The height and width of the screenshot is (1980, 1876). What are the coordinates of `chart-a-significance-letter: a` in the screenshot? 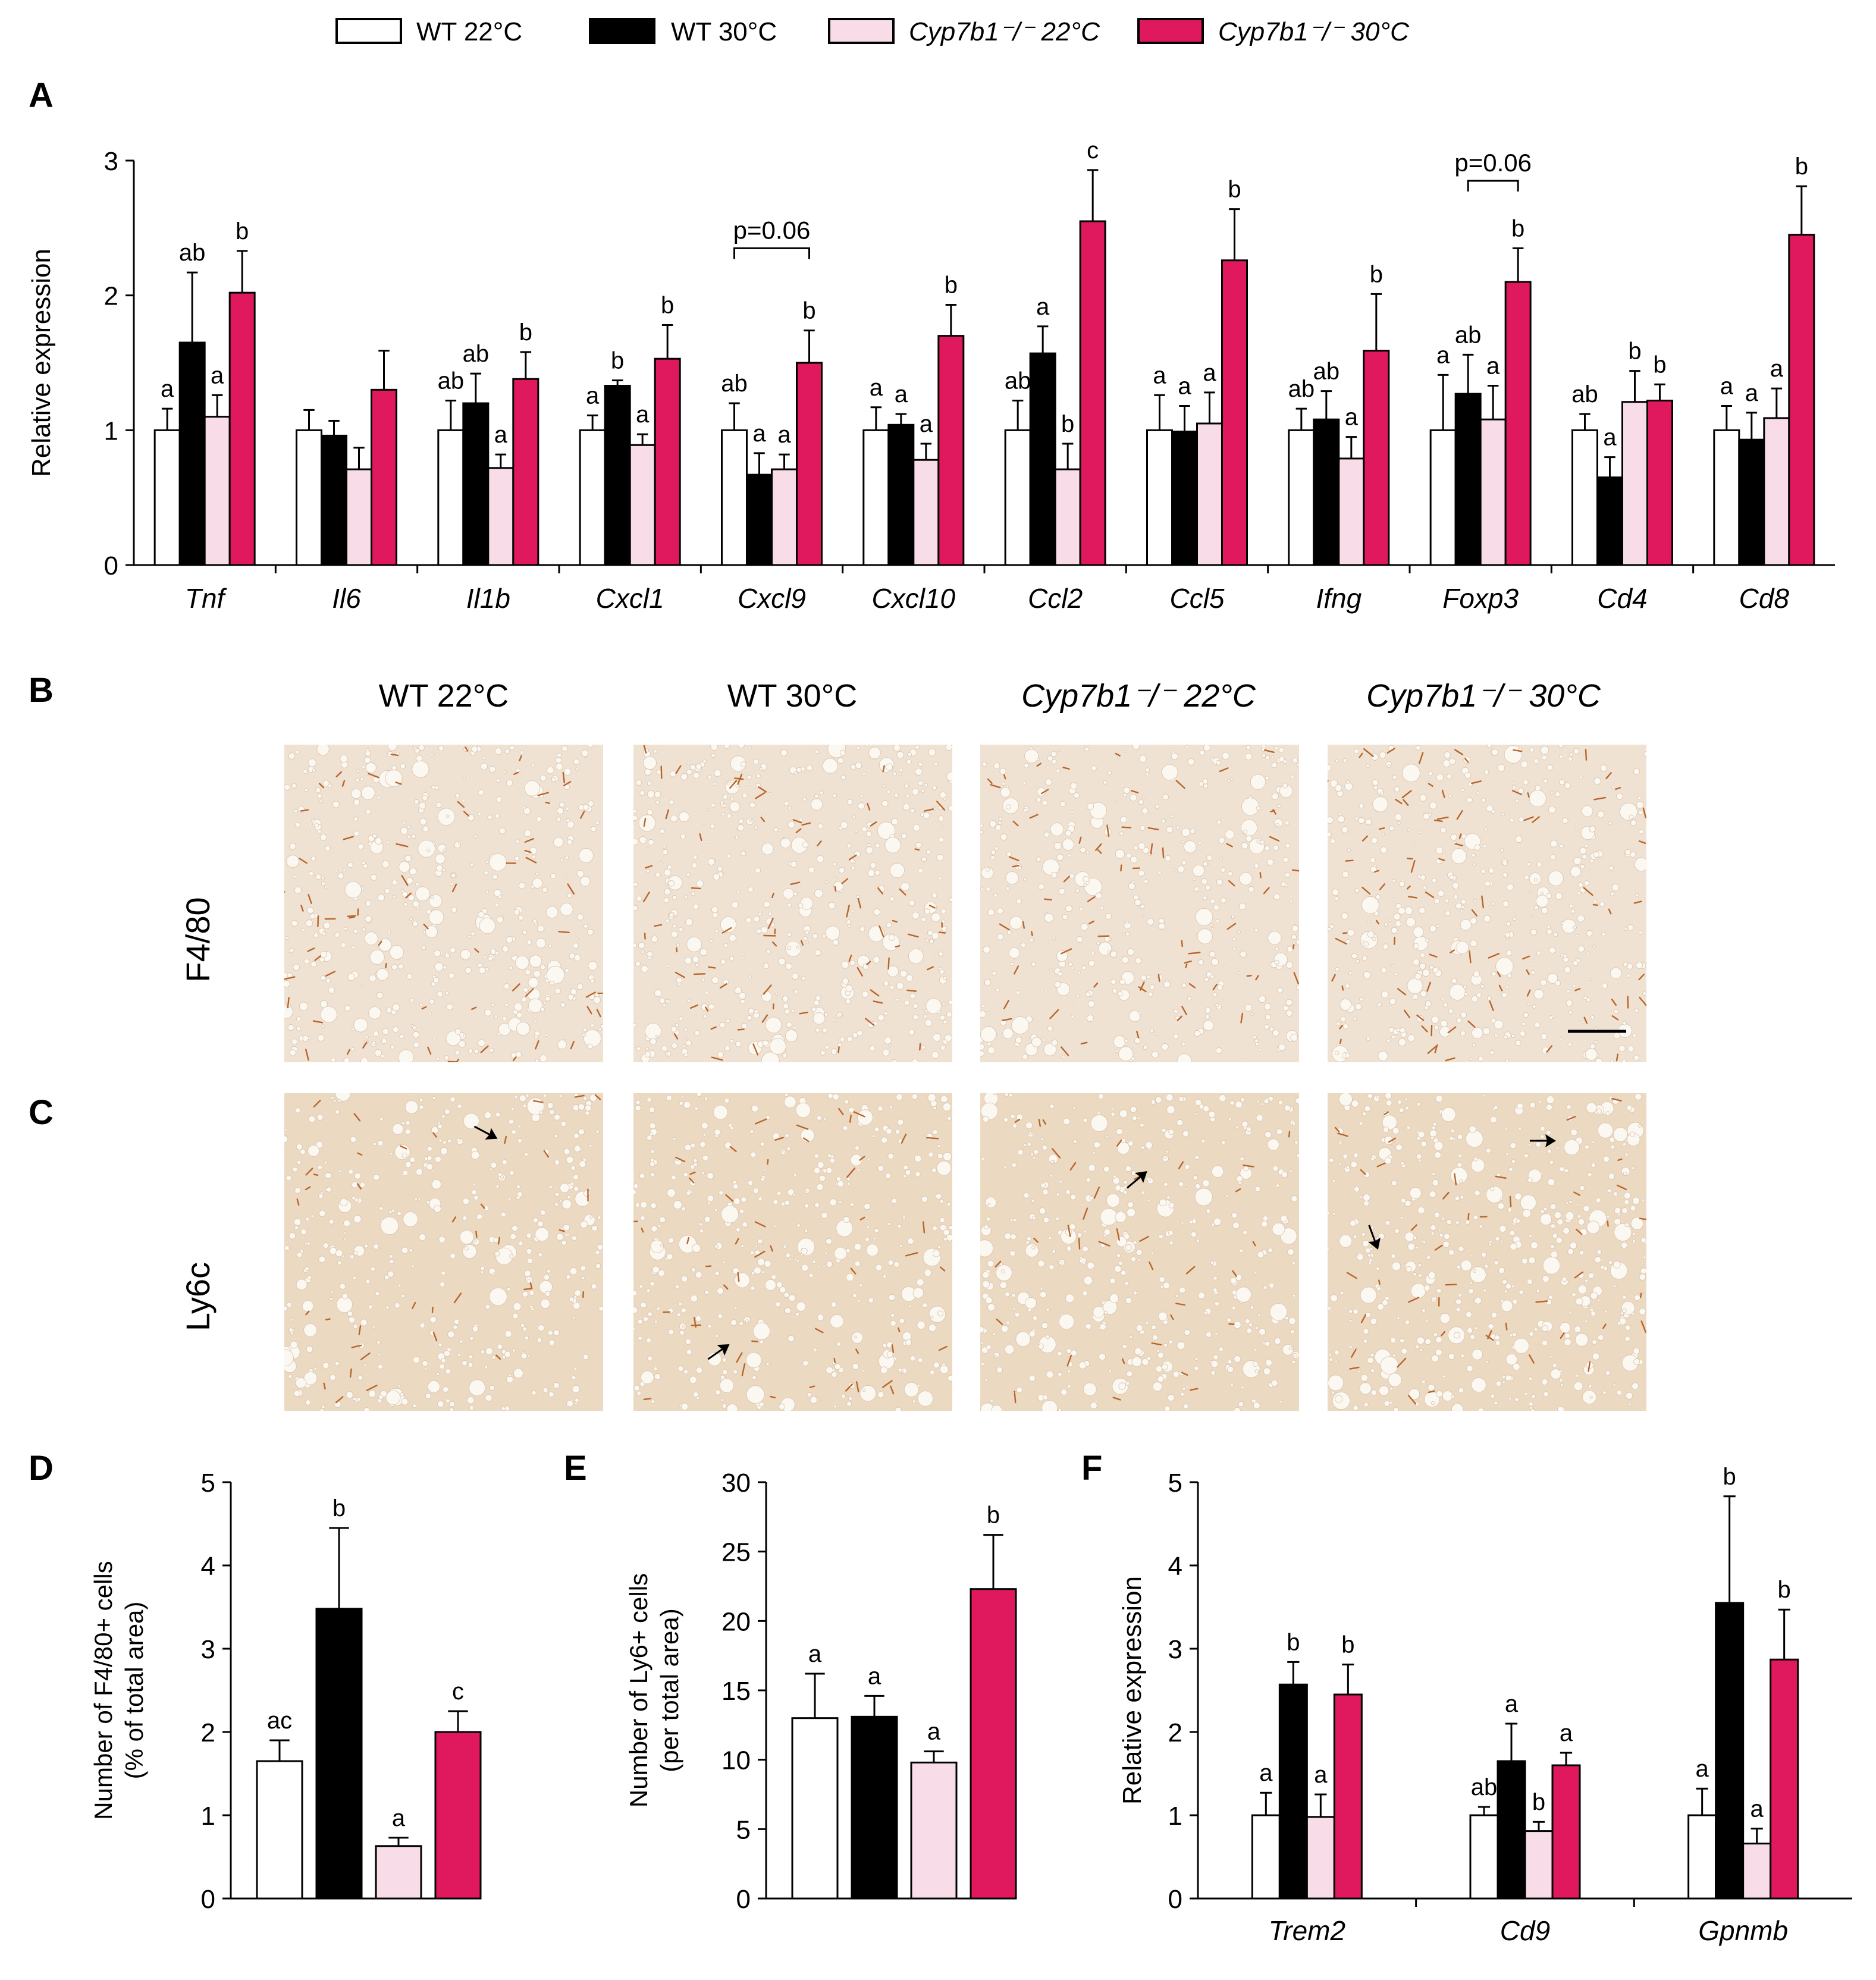 It's located at (1777, 369).